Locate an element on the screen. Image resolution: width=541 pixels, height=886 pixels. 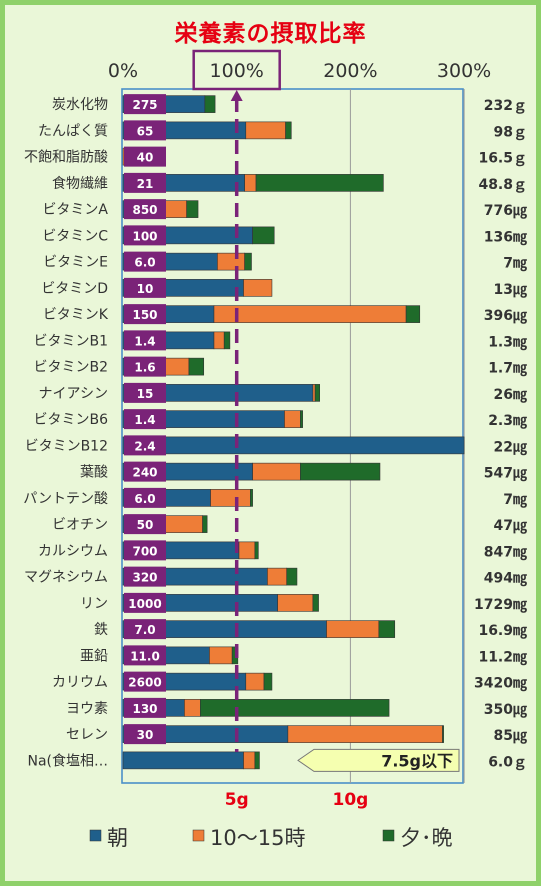
intake-value: 13㎍ is located at coordinates (510, 290).